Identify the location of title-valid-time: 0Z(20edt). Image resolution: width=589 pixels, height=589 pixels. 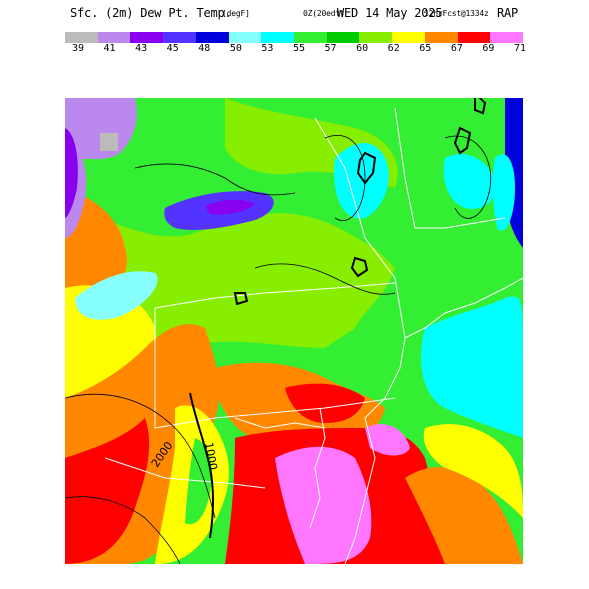
(324, 13).